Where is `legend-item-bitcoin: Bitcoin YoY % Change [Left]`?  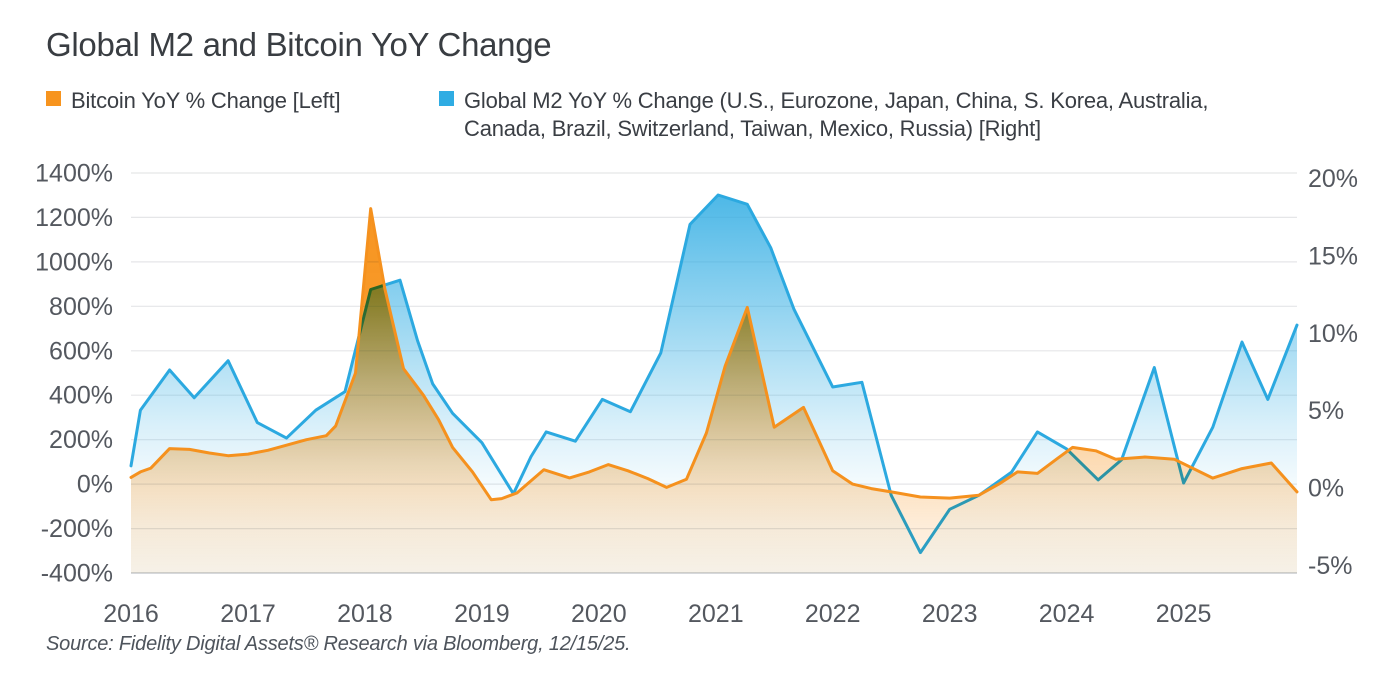 legend-item-bitcoin: Bitcoin YoY % Change [Left] is located at coordinates (193, 101).